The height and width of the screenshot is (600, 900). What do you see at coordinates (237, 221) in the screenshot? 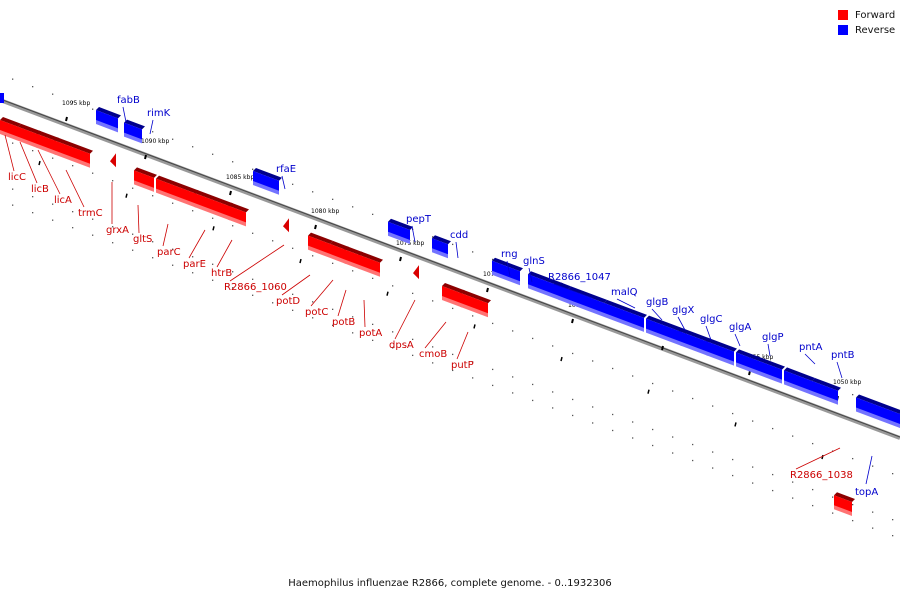
I see `gene-htrB-bottom` at bounding box center [237, 221].